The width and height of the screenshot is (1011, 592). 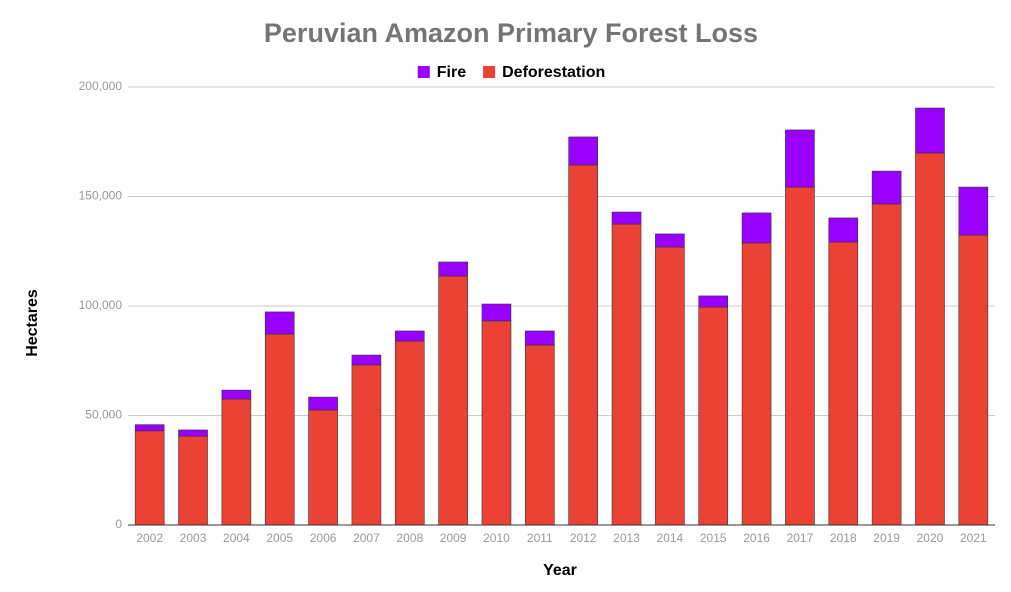 I want to click on x-tick-label: 2007, so click(x=366, y=538).